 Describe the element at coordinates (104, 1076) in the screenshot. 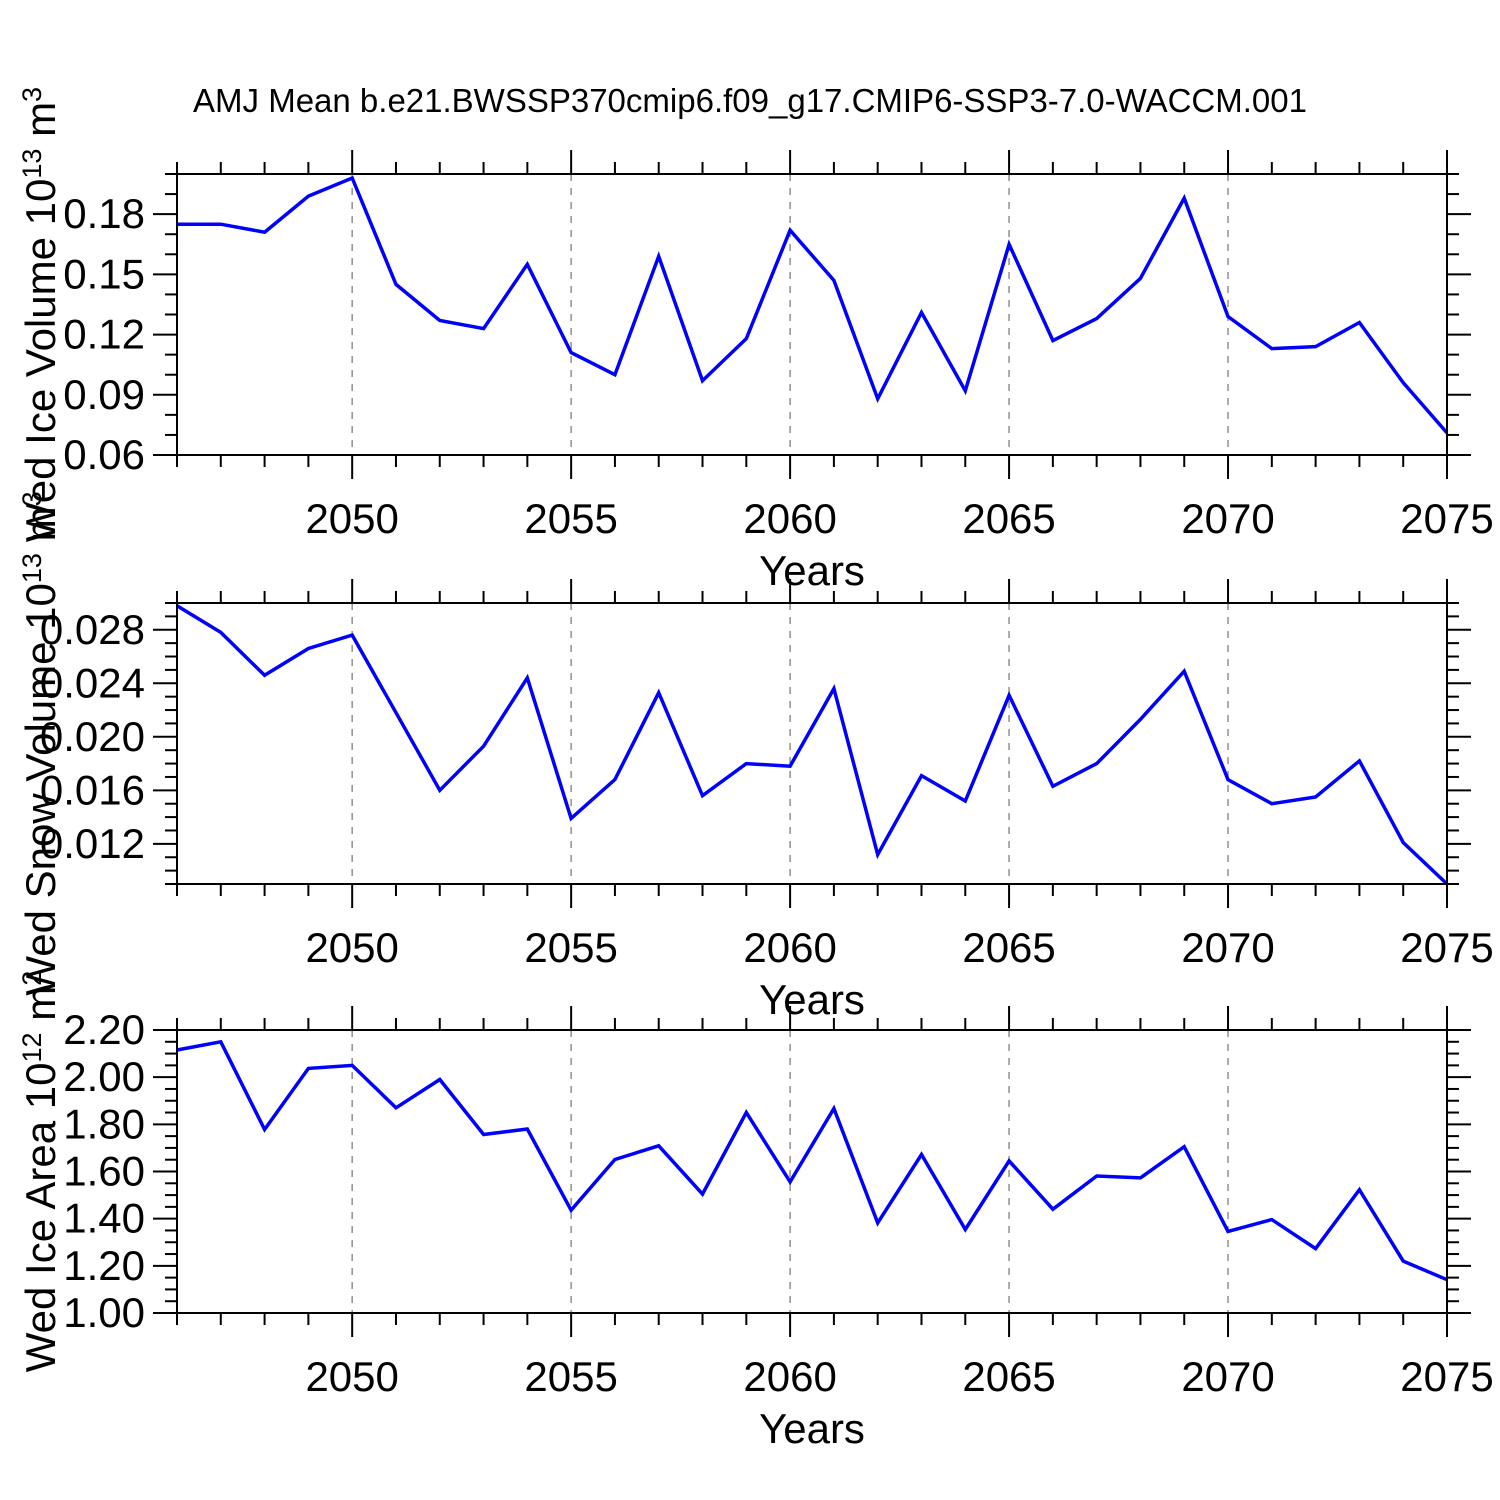

I see `y-tick-label: 2.00` at that location.